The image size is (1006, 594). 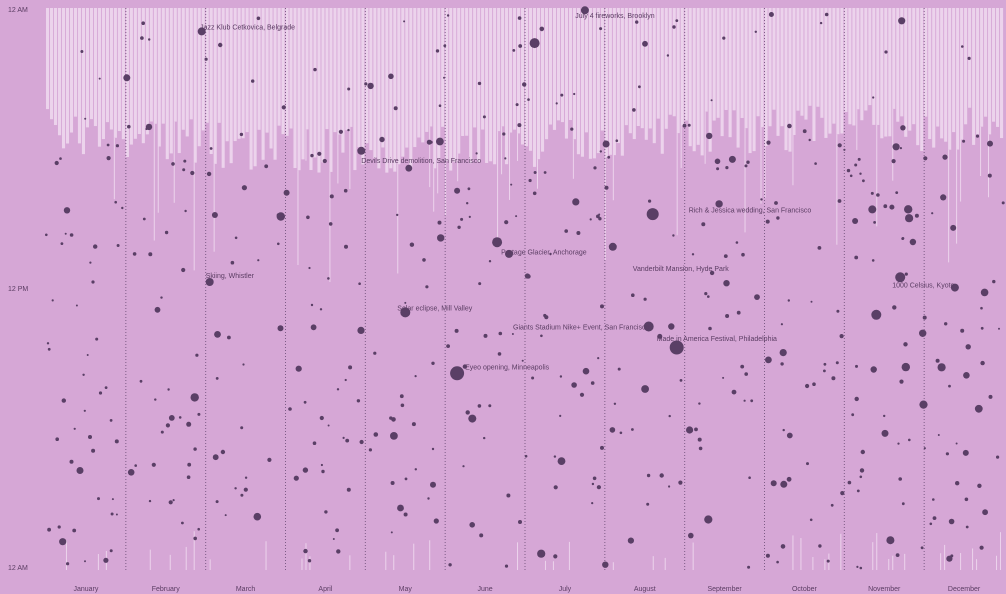 I want to click on annotation-label: July 4 fireworks, Brooklyn, so click(x=614, y=16).